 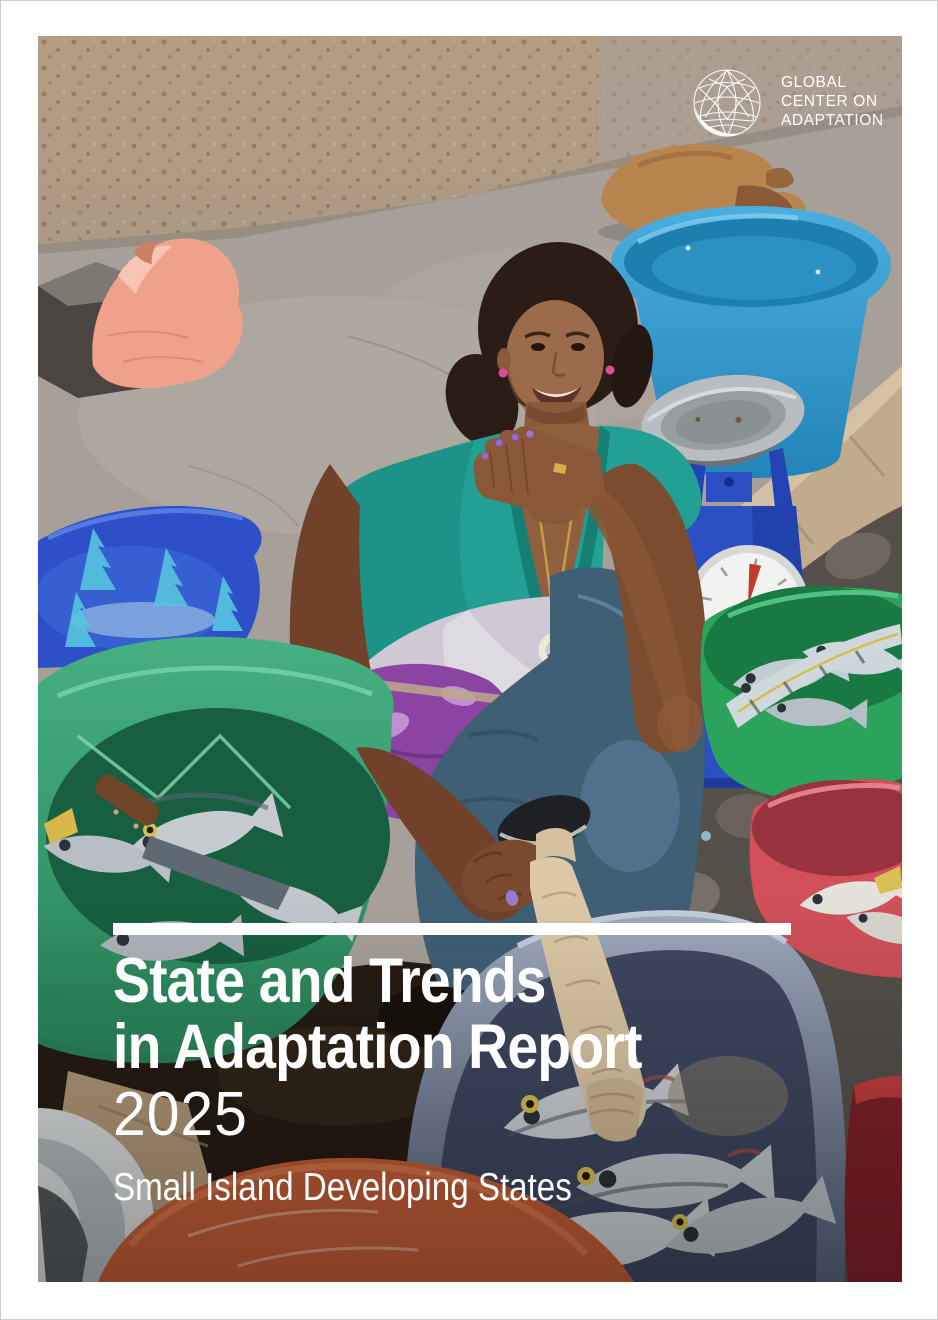 I want to click on report-title-line1: State and Trends, so click(x=330, y=981).